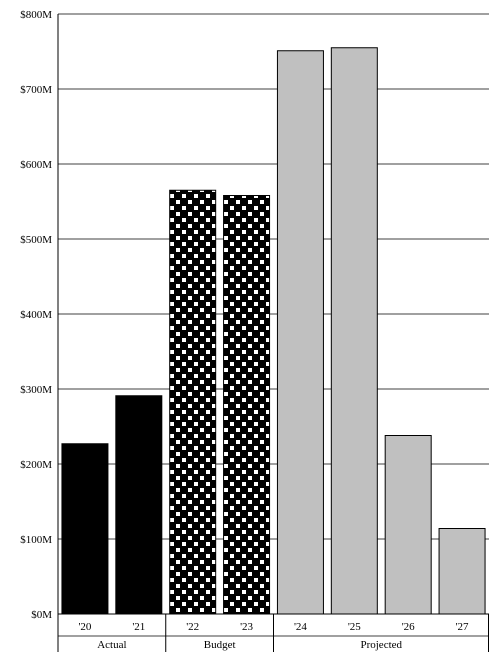 This screenshot has height=652, width=489. Describe the element at coordinates (300, 627) in the screenshot. I see `x-tick-label: '24` at that location.